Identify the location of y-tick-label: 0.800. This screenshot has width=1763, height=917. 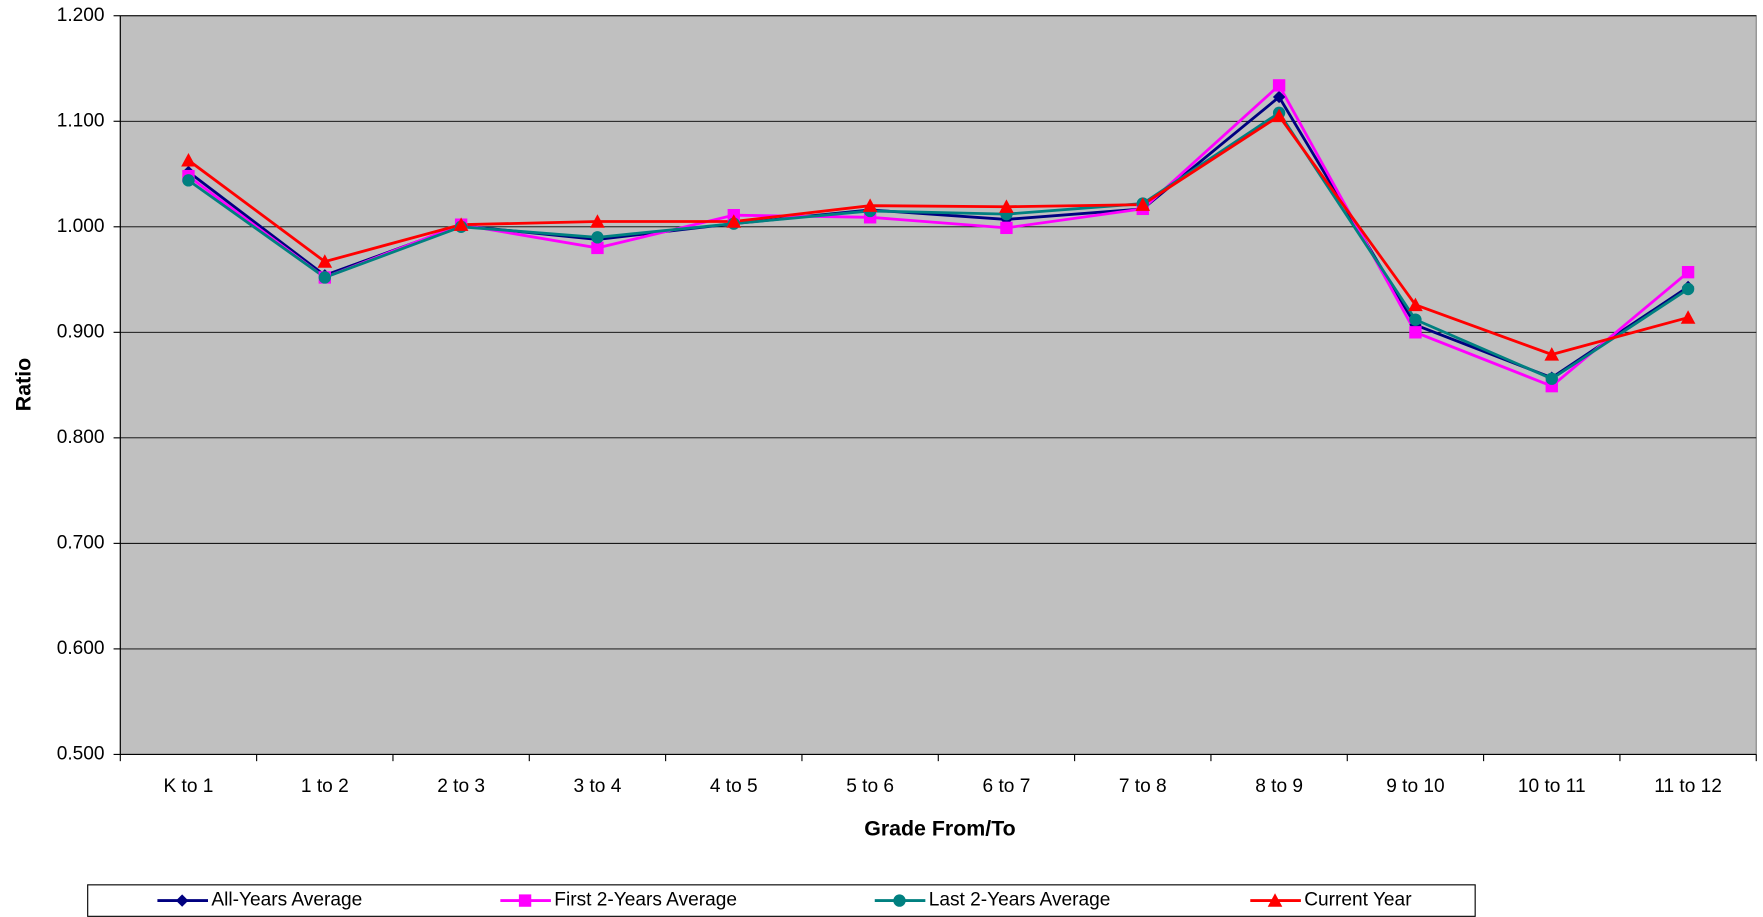
(81, 437).